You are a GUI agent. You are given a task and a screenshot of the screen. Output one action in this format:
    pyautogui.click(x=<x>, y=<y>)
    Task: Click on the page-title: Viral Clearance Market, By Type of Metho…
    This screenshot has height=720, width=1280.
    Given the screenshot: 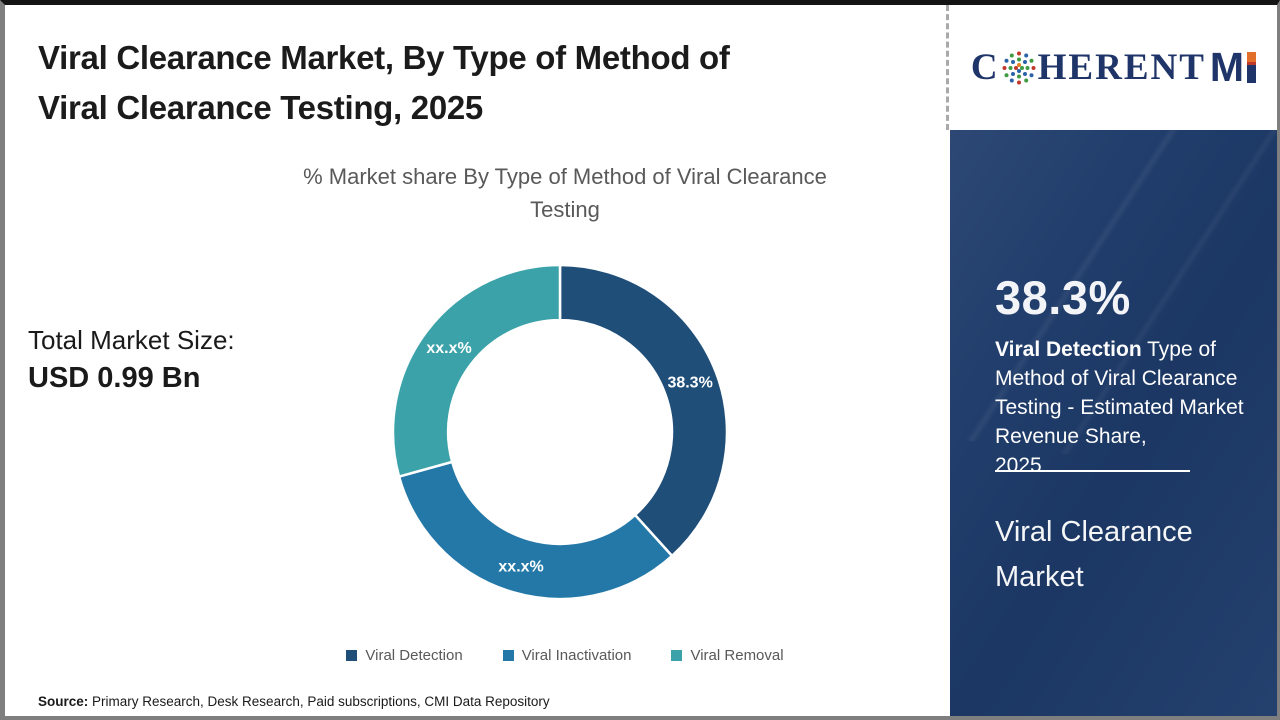 What is the action you would take?
    pyautogui.click(x=483, y=83)
    